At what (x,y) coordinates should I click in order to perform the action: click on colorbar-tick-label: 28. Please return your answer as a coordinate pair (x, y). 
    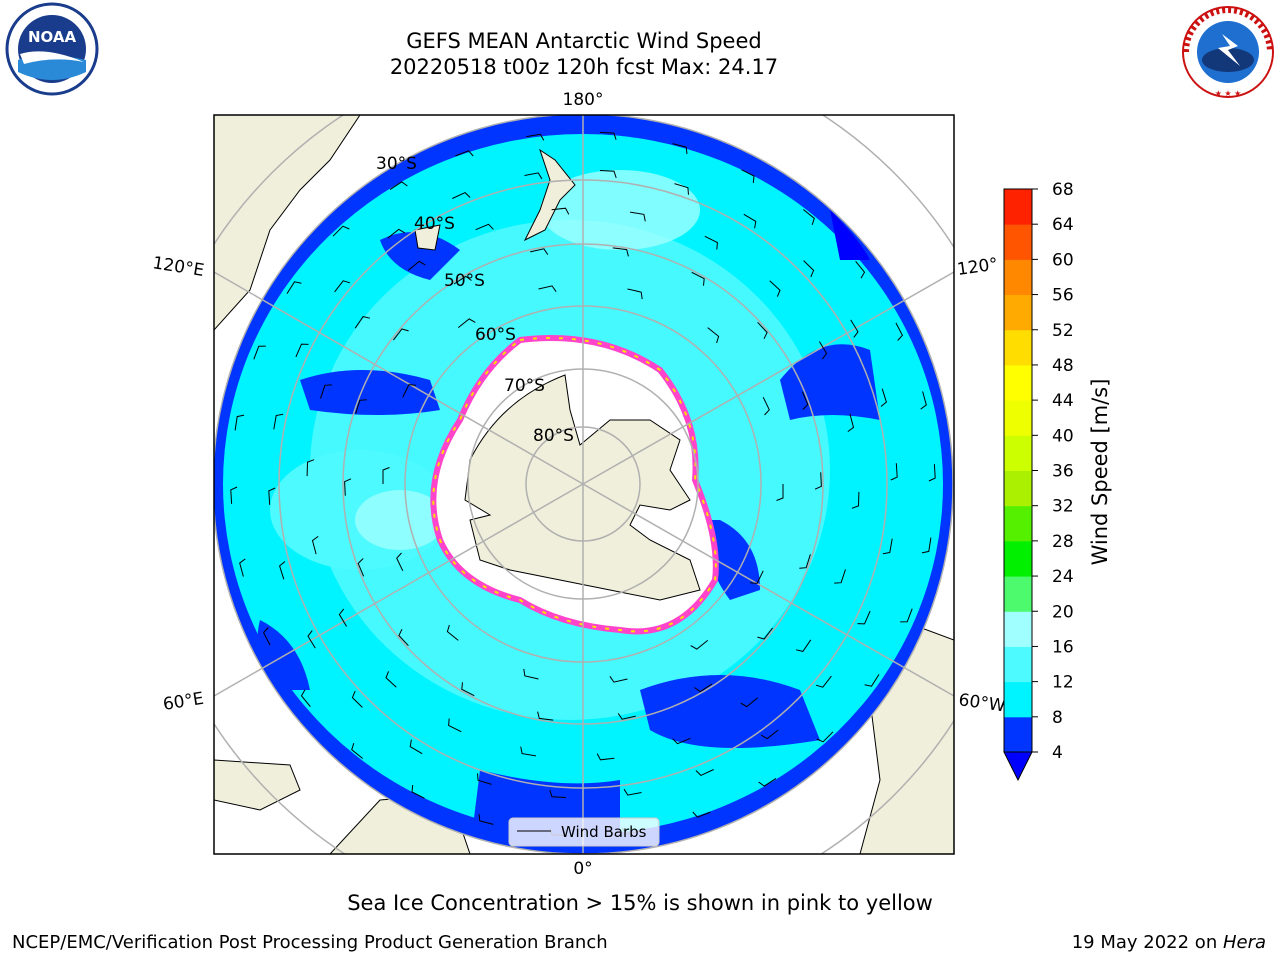
    Looking at the image, I should click on (1063, 542).